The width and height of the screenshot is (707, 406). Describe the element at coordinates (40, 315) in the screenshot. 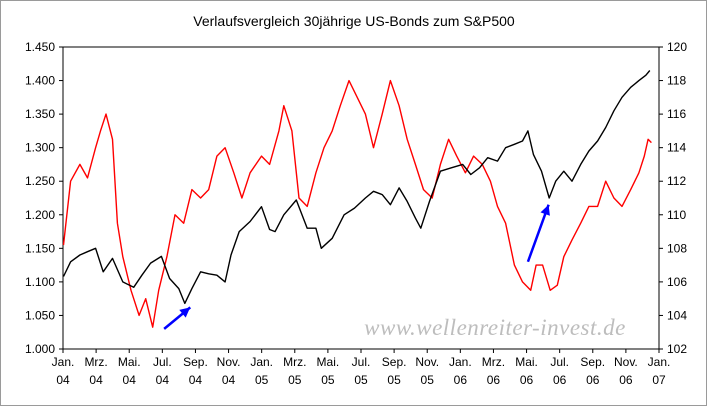

I see `left-axis-tick-label: 1.050` at that location.